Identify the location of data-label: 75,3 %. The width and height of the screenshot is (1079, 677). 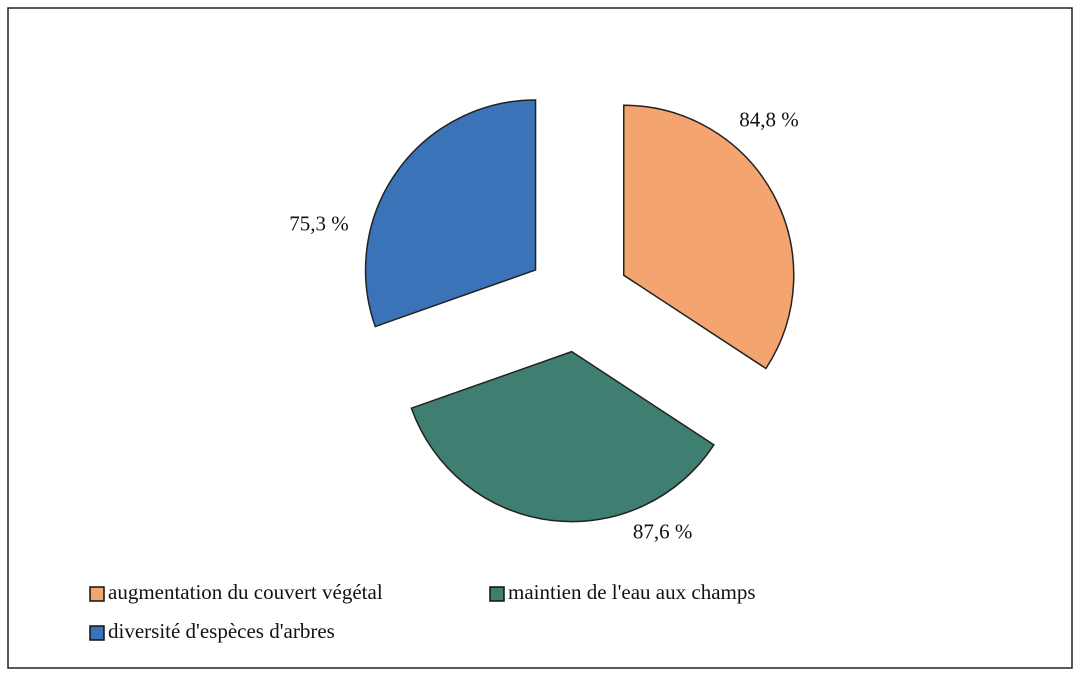
(319, 223).